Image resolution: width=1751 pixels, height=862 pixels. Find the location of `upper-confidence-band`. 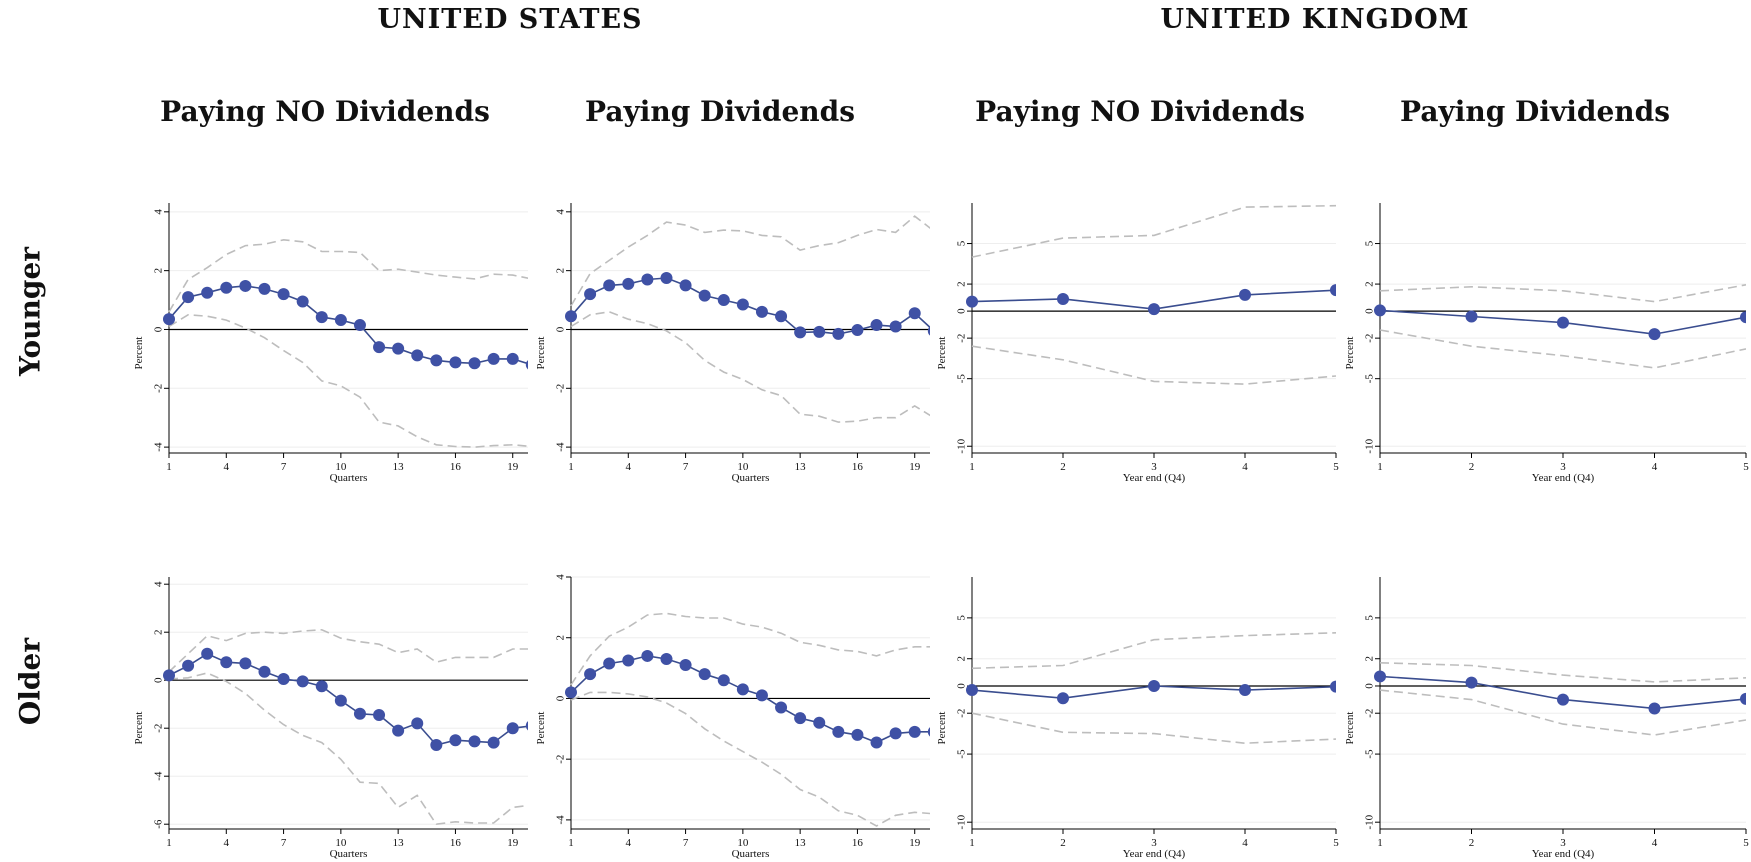

upper-confidence-band is located at coordinates (348, 650).